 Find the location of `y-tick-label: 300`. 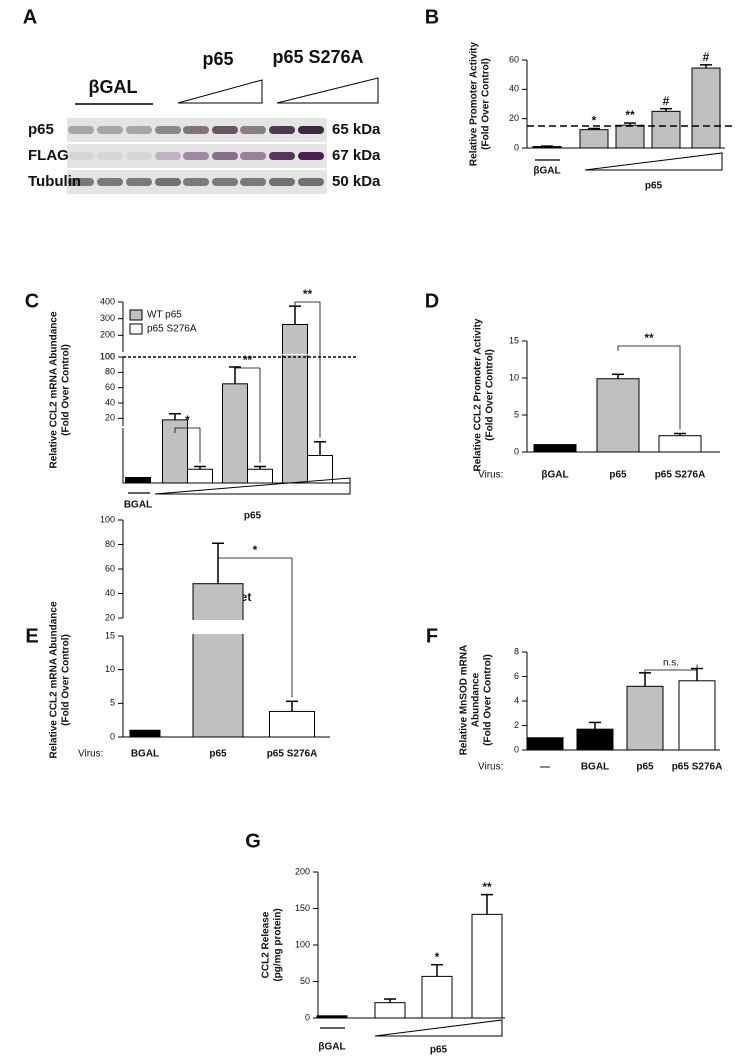

y-tick-label: 300 is located at coordinates (107, 318).